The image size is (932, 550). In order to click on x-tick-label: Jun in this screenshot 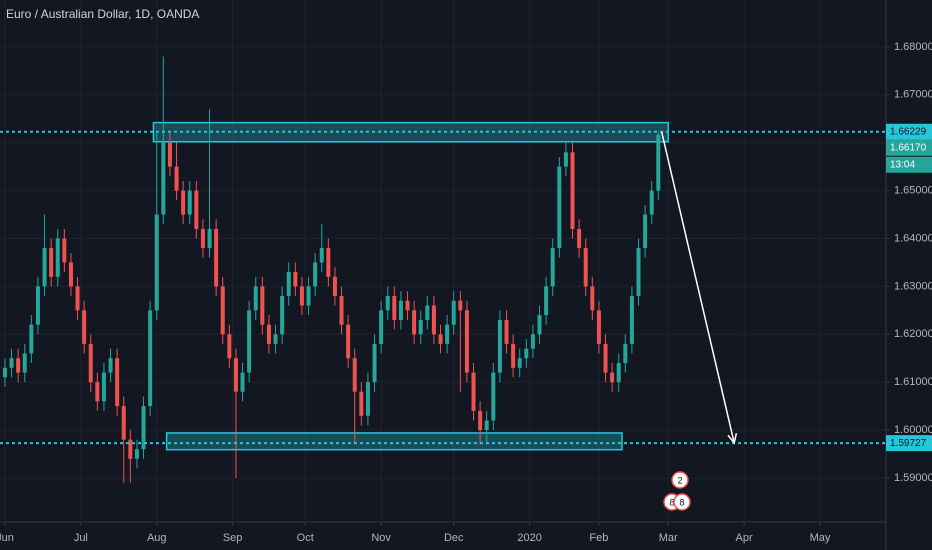, I will do `click(7, 538)`.